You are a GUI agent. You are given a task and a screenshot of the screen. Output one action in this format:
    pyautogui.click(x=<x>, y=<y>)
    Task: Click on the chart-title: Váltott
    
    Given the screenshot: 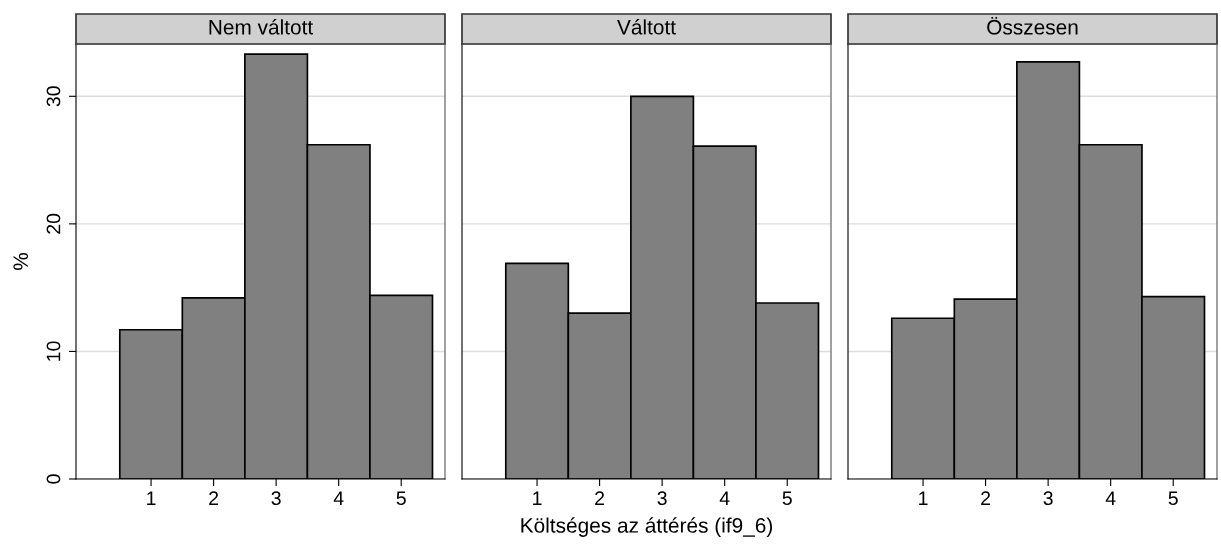 What is the action you would take?
    pyautogui.click(x=646, y=27)
    